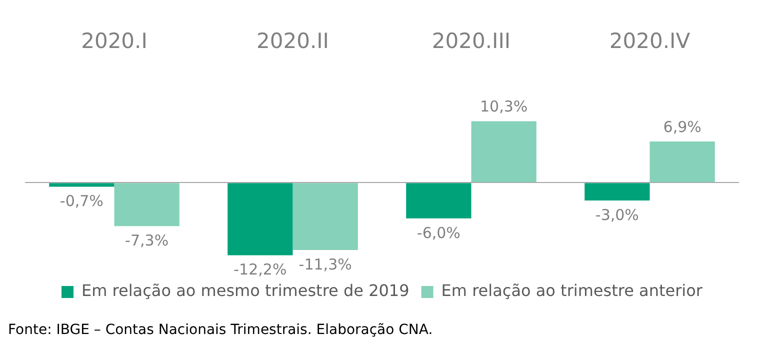 Image resolution: width=764 pixels, height=347 pixels. What do you see at coordinates (572, 290) in the screenshot?
I see `legend-label: Em relação ao trimestre anterior` at bounding box center [572, 290].